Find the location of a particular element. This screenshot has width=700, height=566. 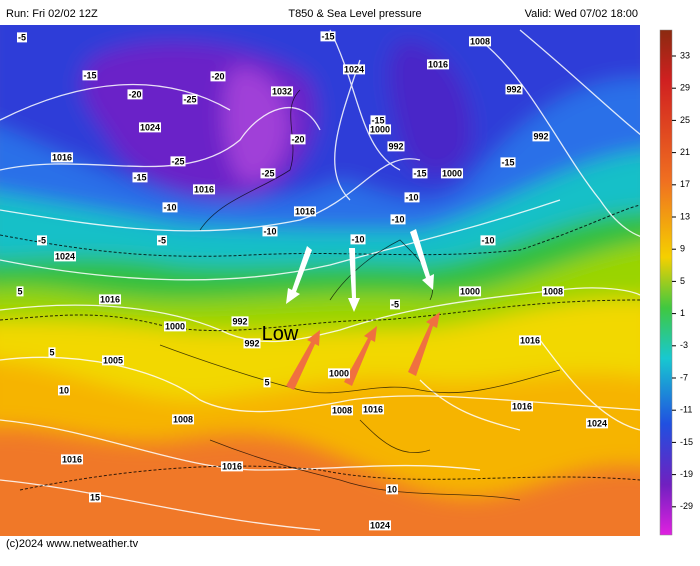

colorbar-label: 1 is located at coordinates (682, 313).